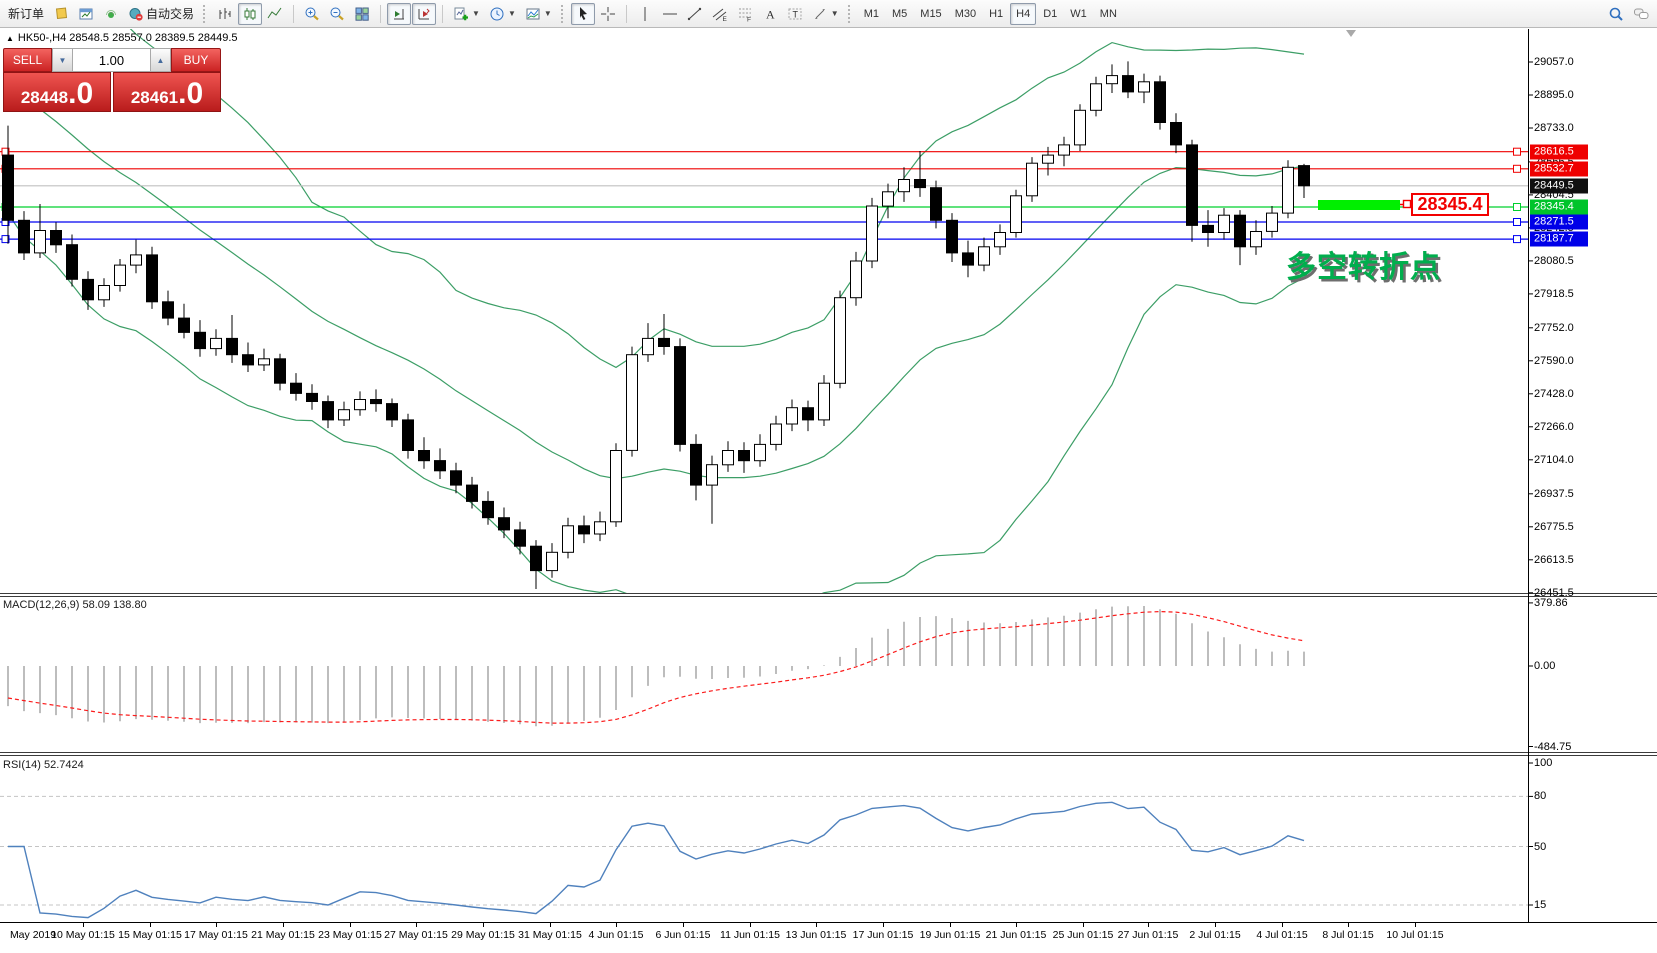 This screenshot has width=1657, height=953. I want to click on search-button, so click(1616, 14).